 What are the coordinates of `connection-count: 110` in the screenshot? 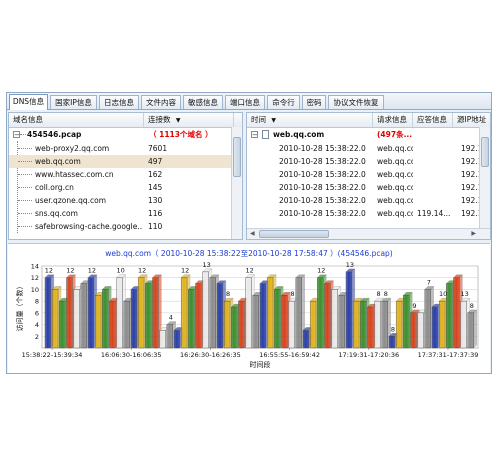 It's located at (155, 226).